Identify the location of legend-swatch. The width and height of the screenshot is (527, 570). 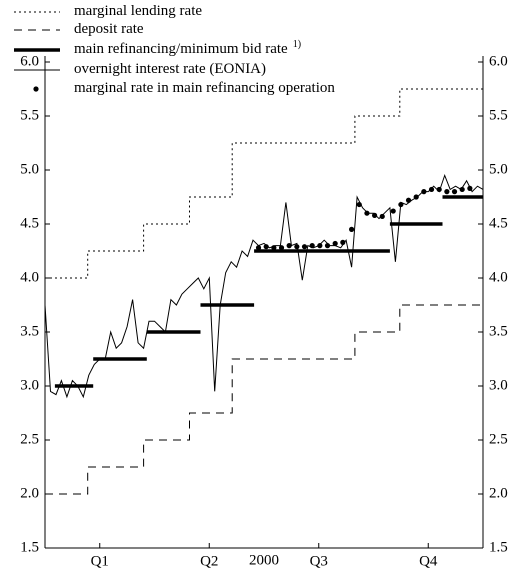
(36, 89).